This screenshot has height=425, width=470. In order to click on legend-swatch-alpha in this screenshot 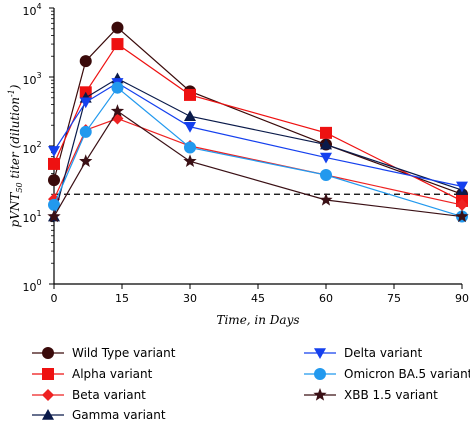, I will do `click(48, 374)`.